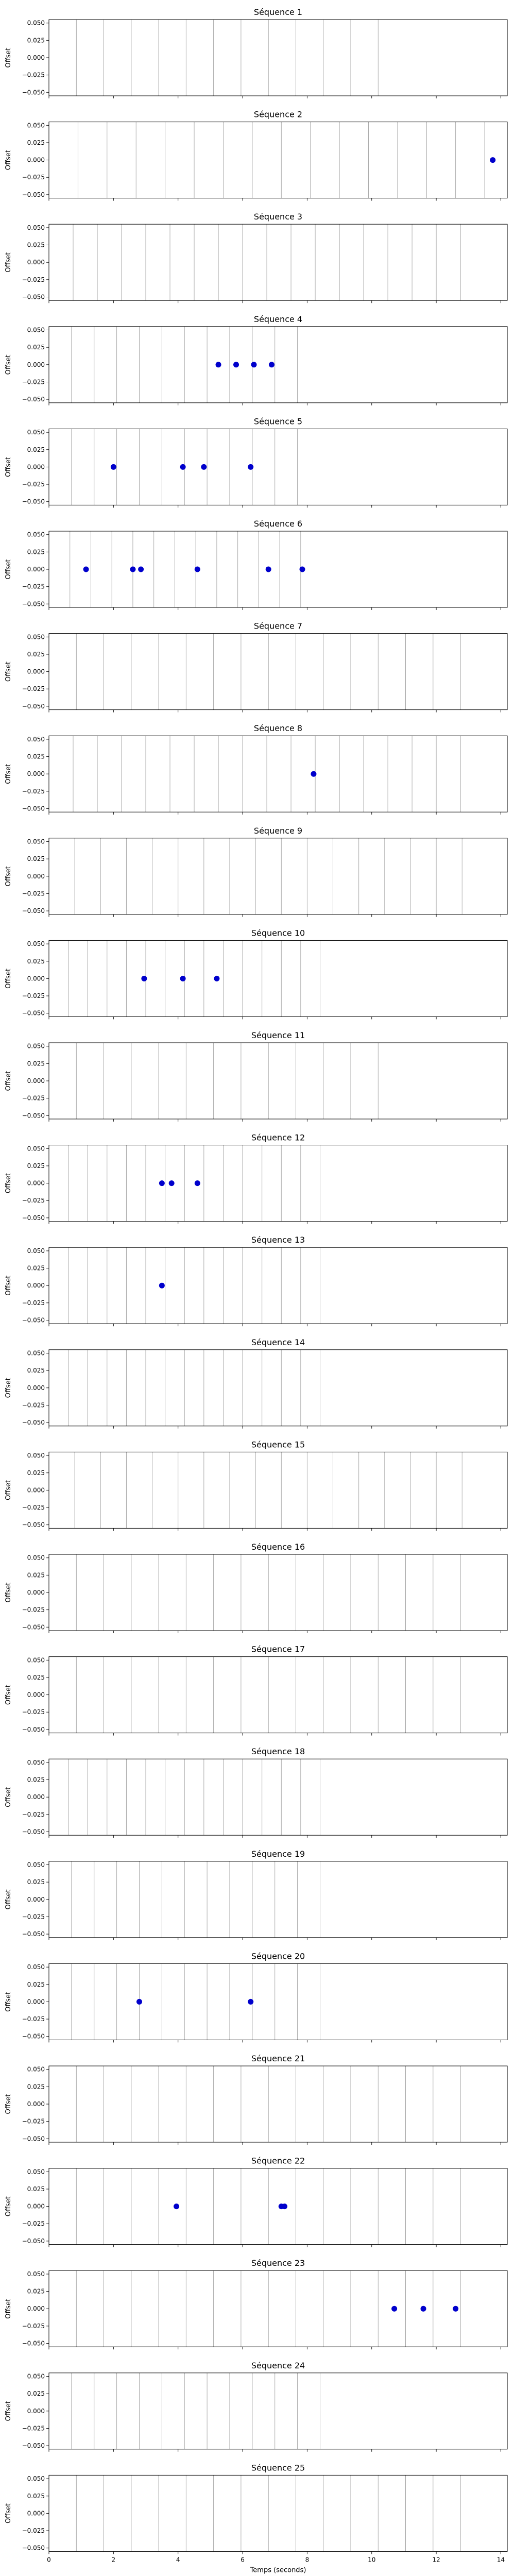 The width and height of the screenshot is (515, 2576). I want to click on x-tick-label: 14, so click(501, 2559).